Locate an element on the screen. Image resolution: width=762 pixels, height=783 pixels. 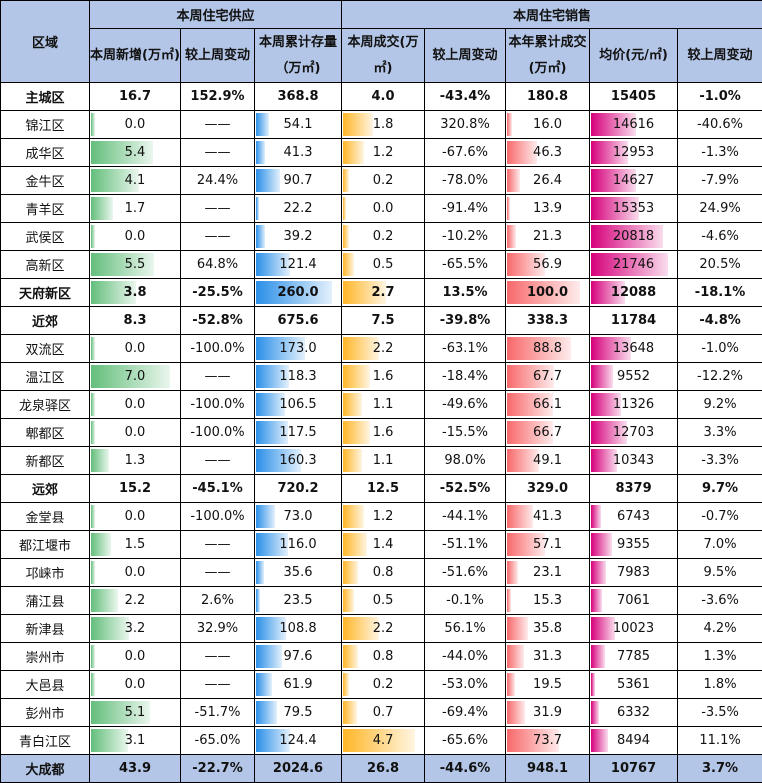
cell-dealchg: -39.8% is located at coordinates (465, 321).